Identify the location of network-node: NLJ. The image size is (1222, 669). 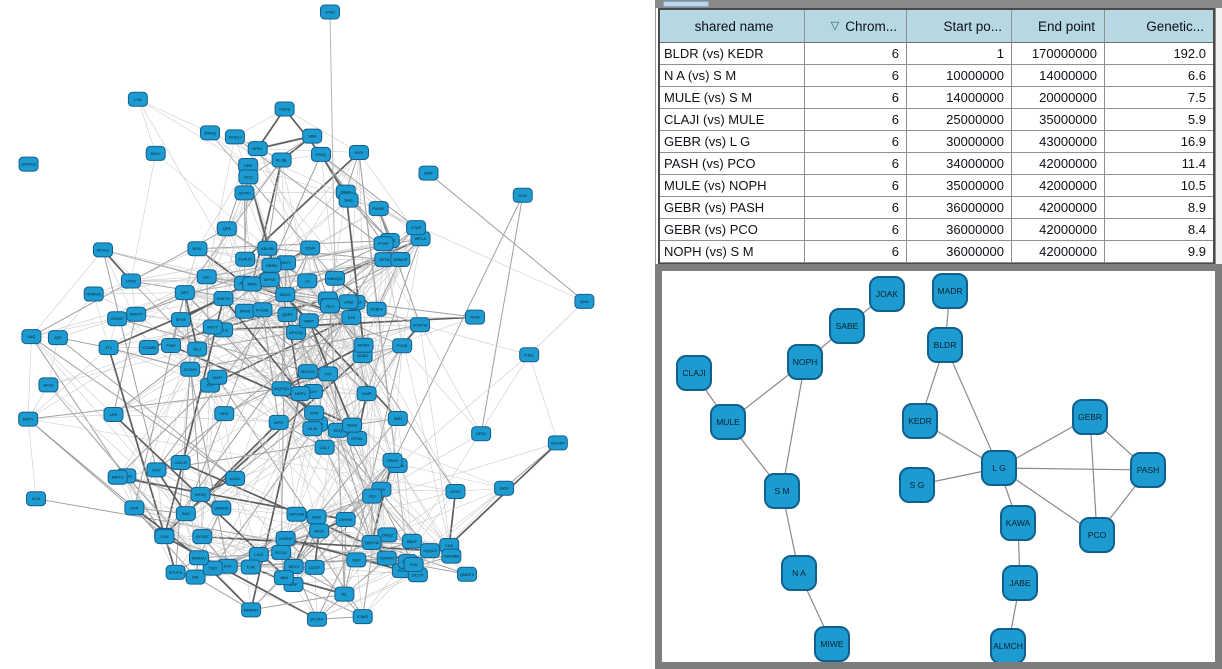
(197, 349).